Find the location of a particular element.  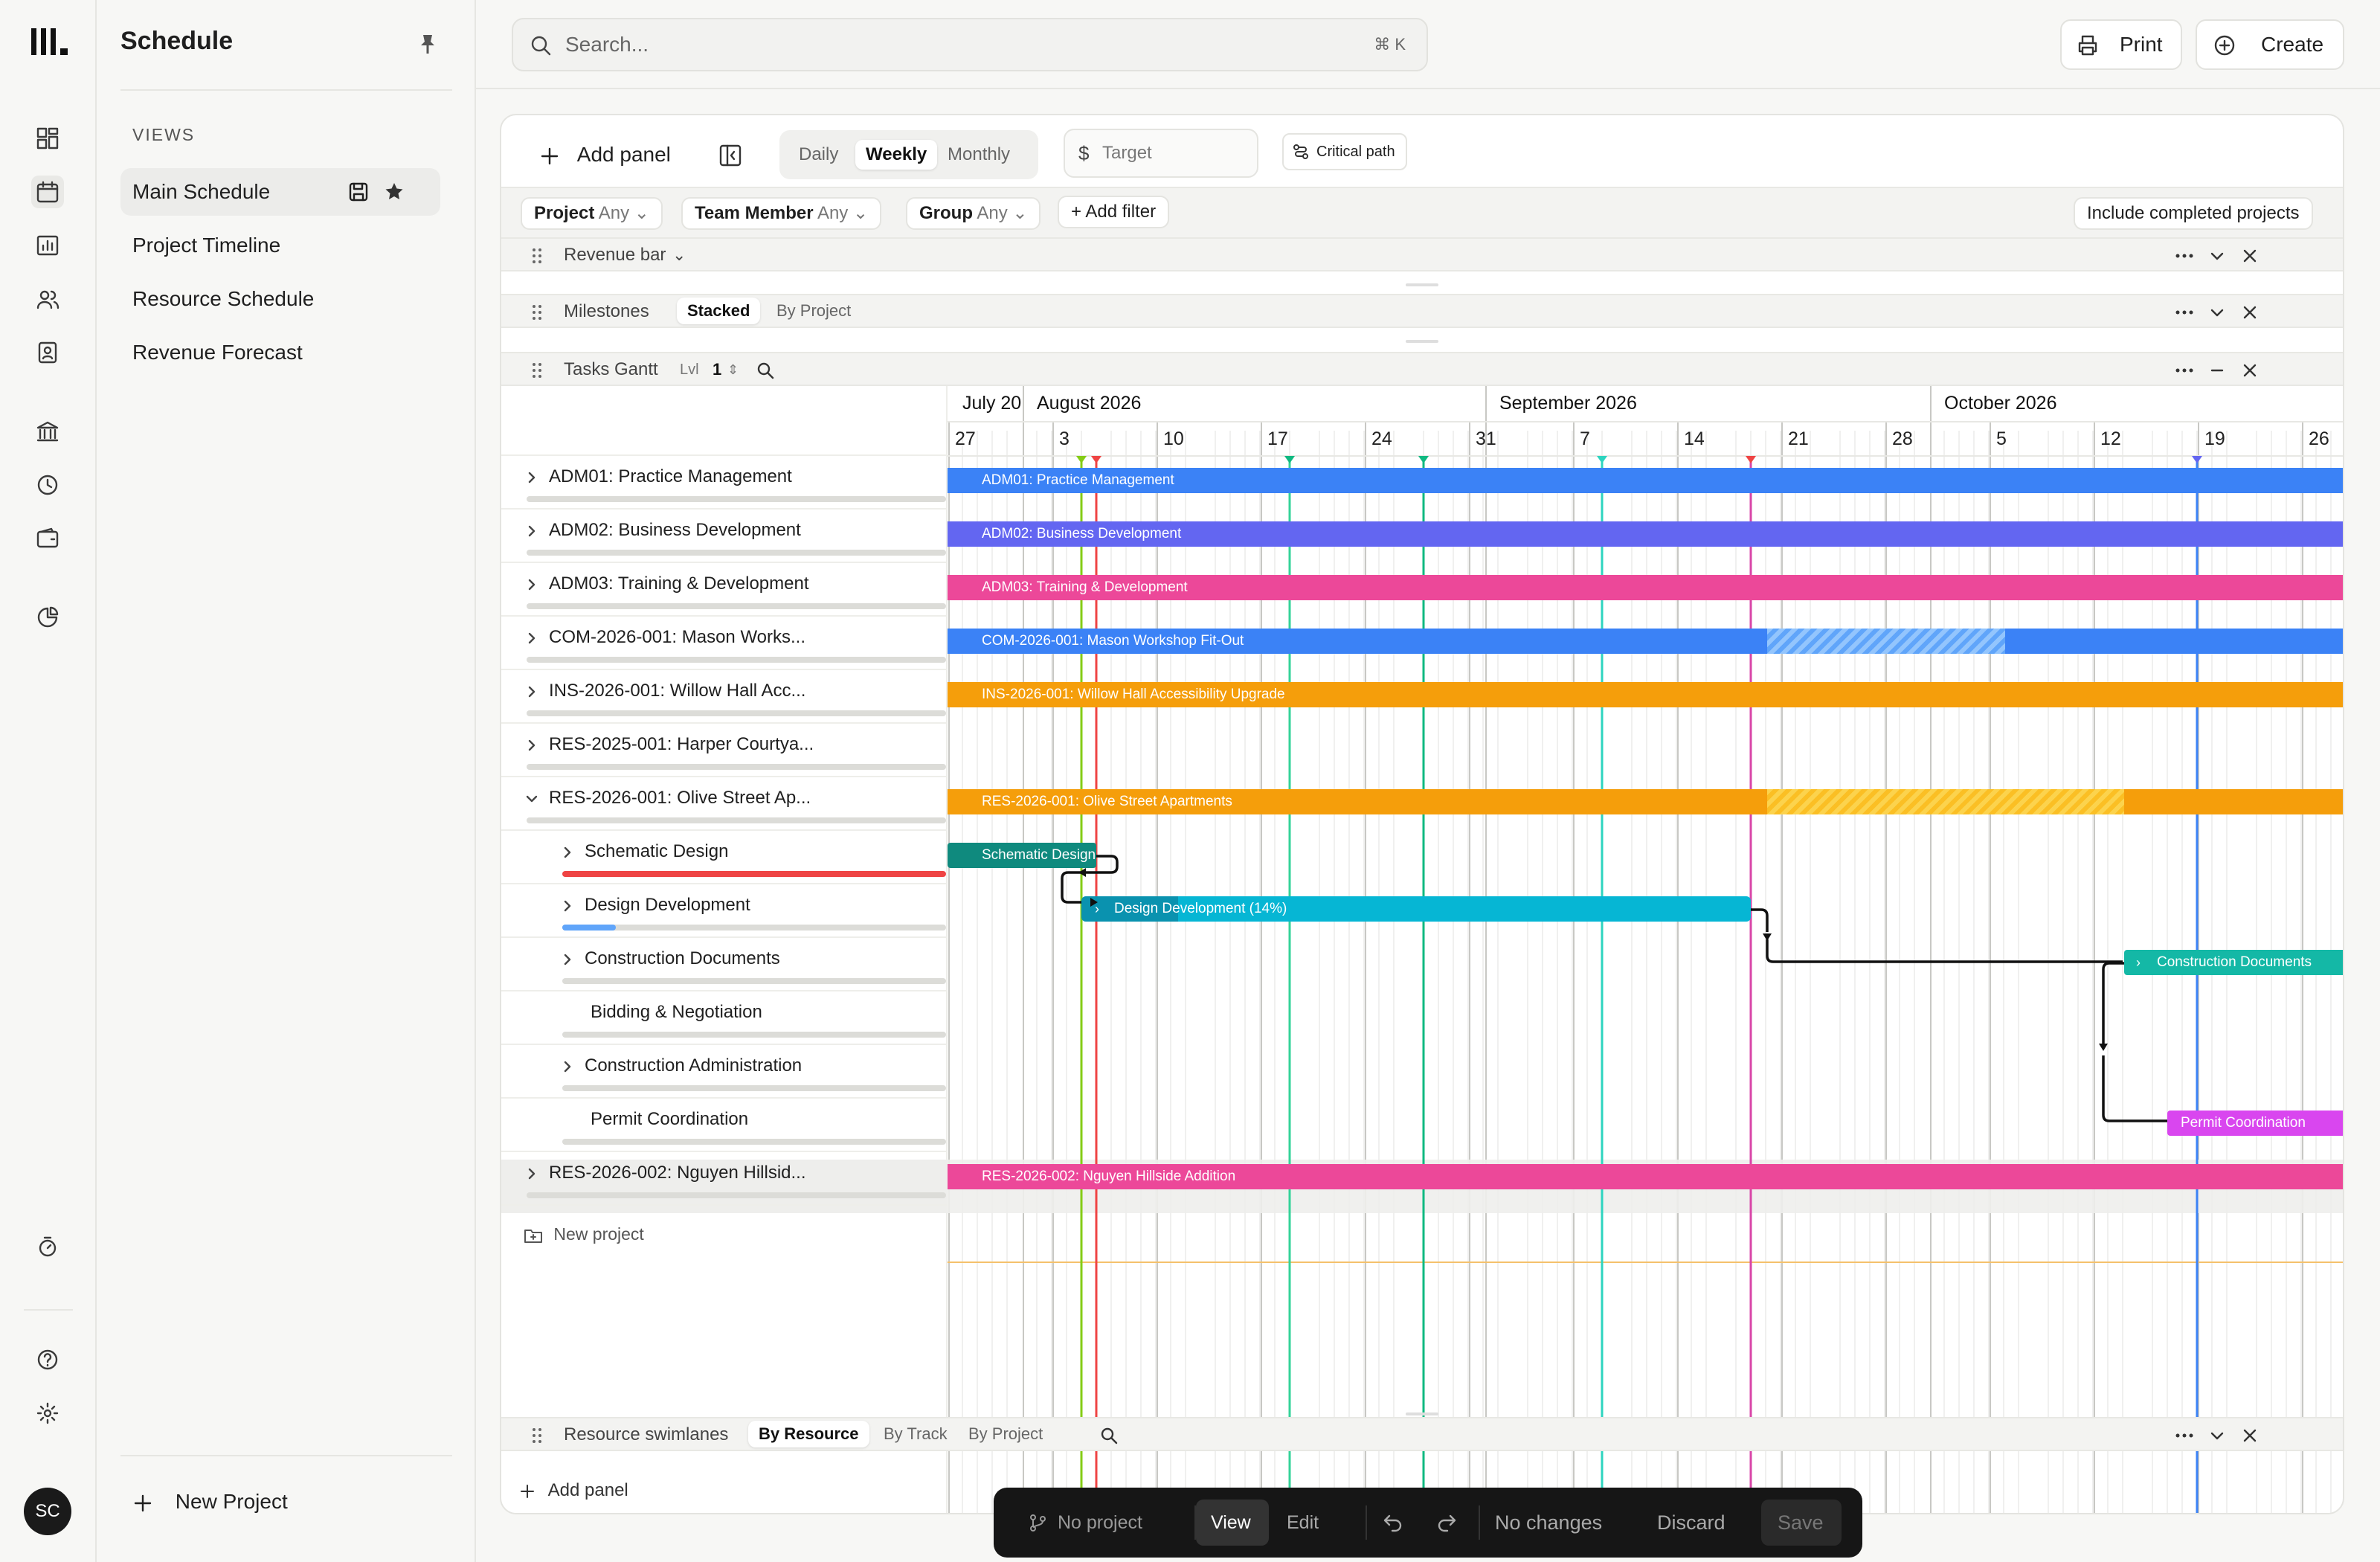

create-button: Create is located at coordinates (2270, 44).